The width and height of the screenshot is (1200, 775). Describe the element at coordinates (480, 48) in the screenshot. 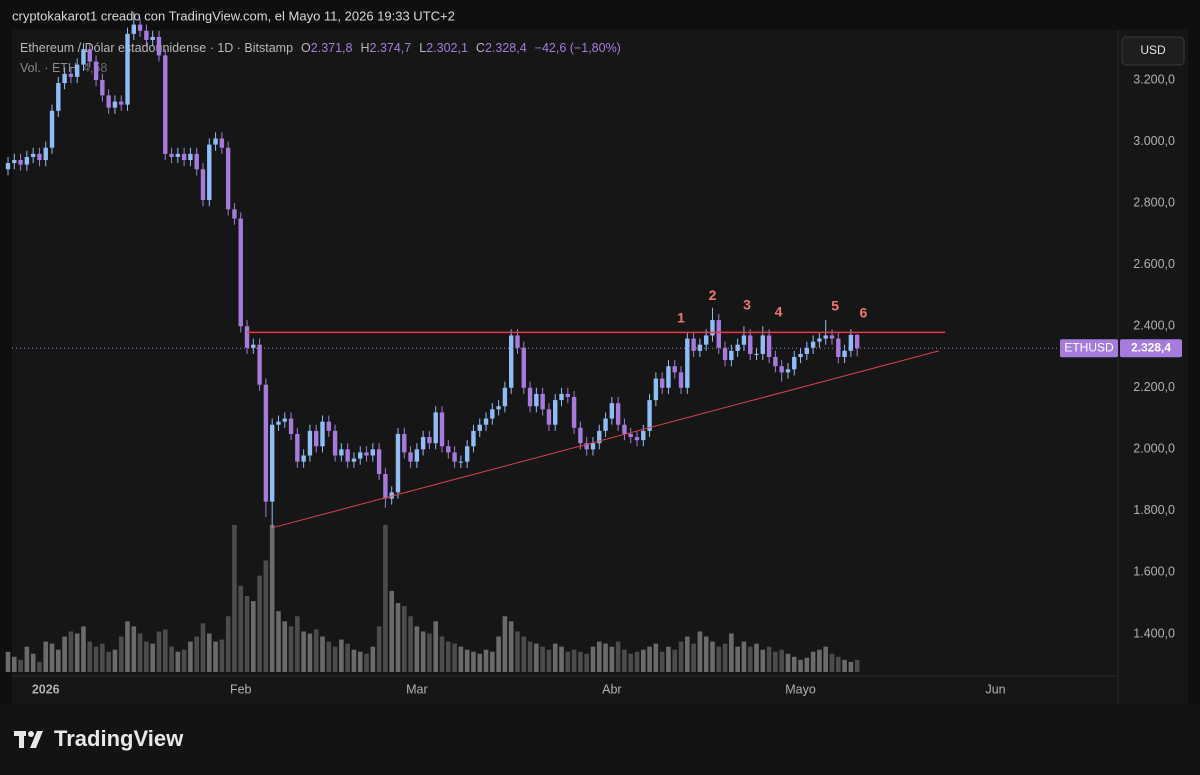

I see `legend-key: C` at that location.